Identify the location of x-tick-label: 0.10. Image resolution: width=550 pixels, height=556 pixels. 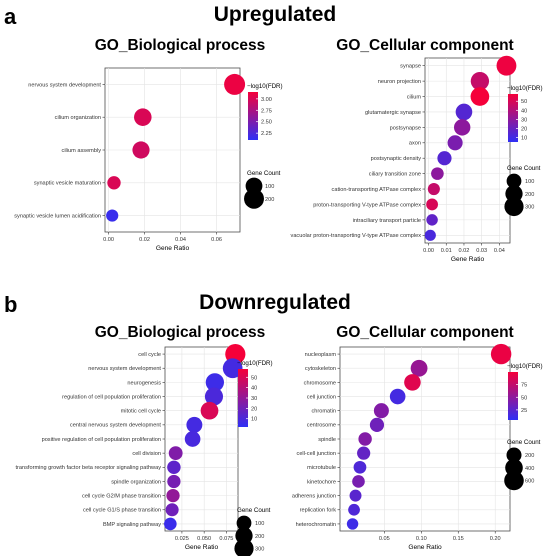
(421, 539).